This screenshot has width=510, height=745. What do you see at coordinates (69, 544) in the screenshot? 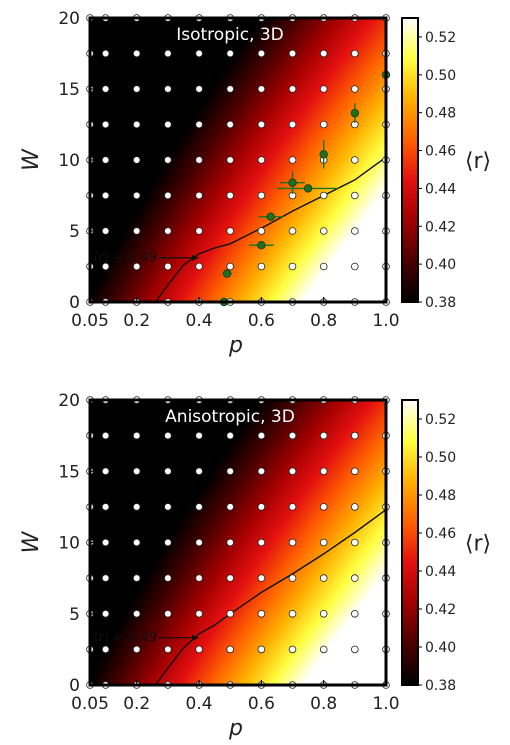
I see `y-tick-label: 10` at bounding box center [69, 544].